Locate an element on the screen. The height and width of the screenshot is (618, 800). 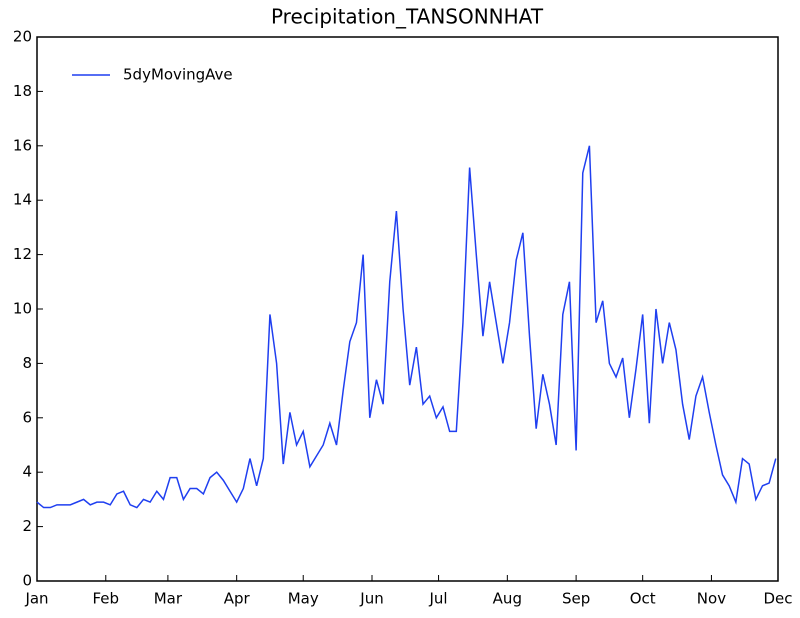
x-tick-label: Sep is located at coordinates (576, 599).